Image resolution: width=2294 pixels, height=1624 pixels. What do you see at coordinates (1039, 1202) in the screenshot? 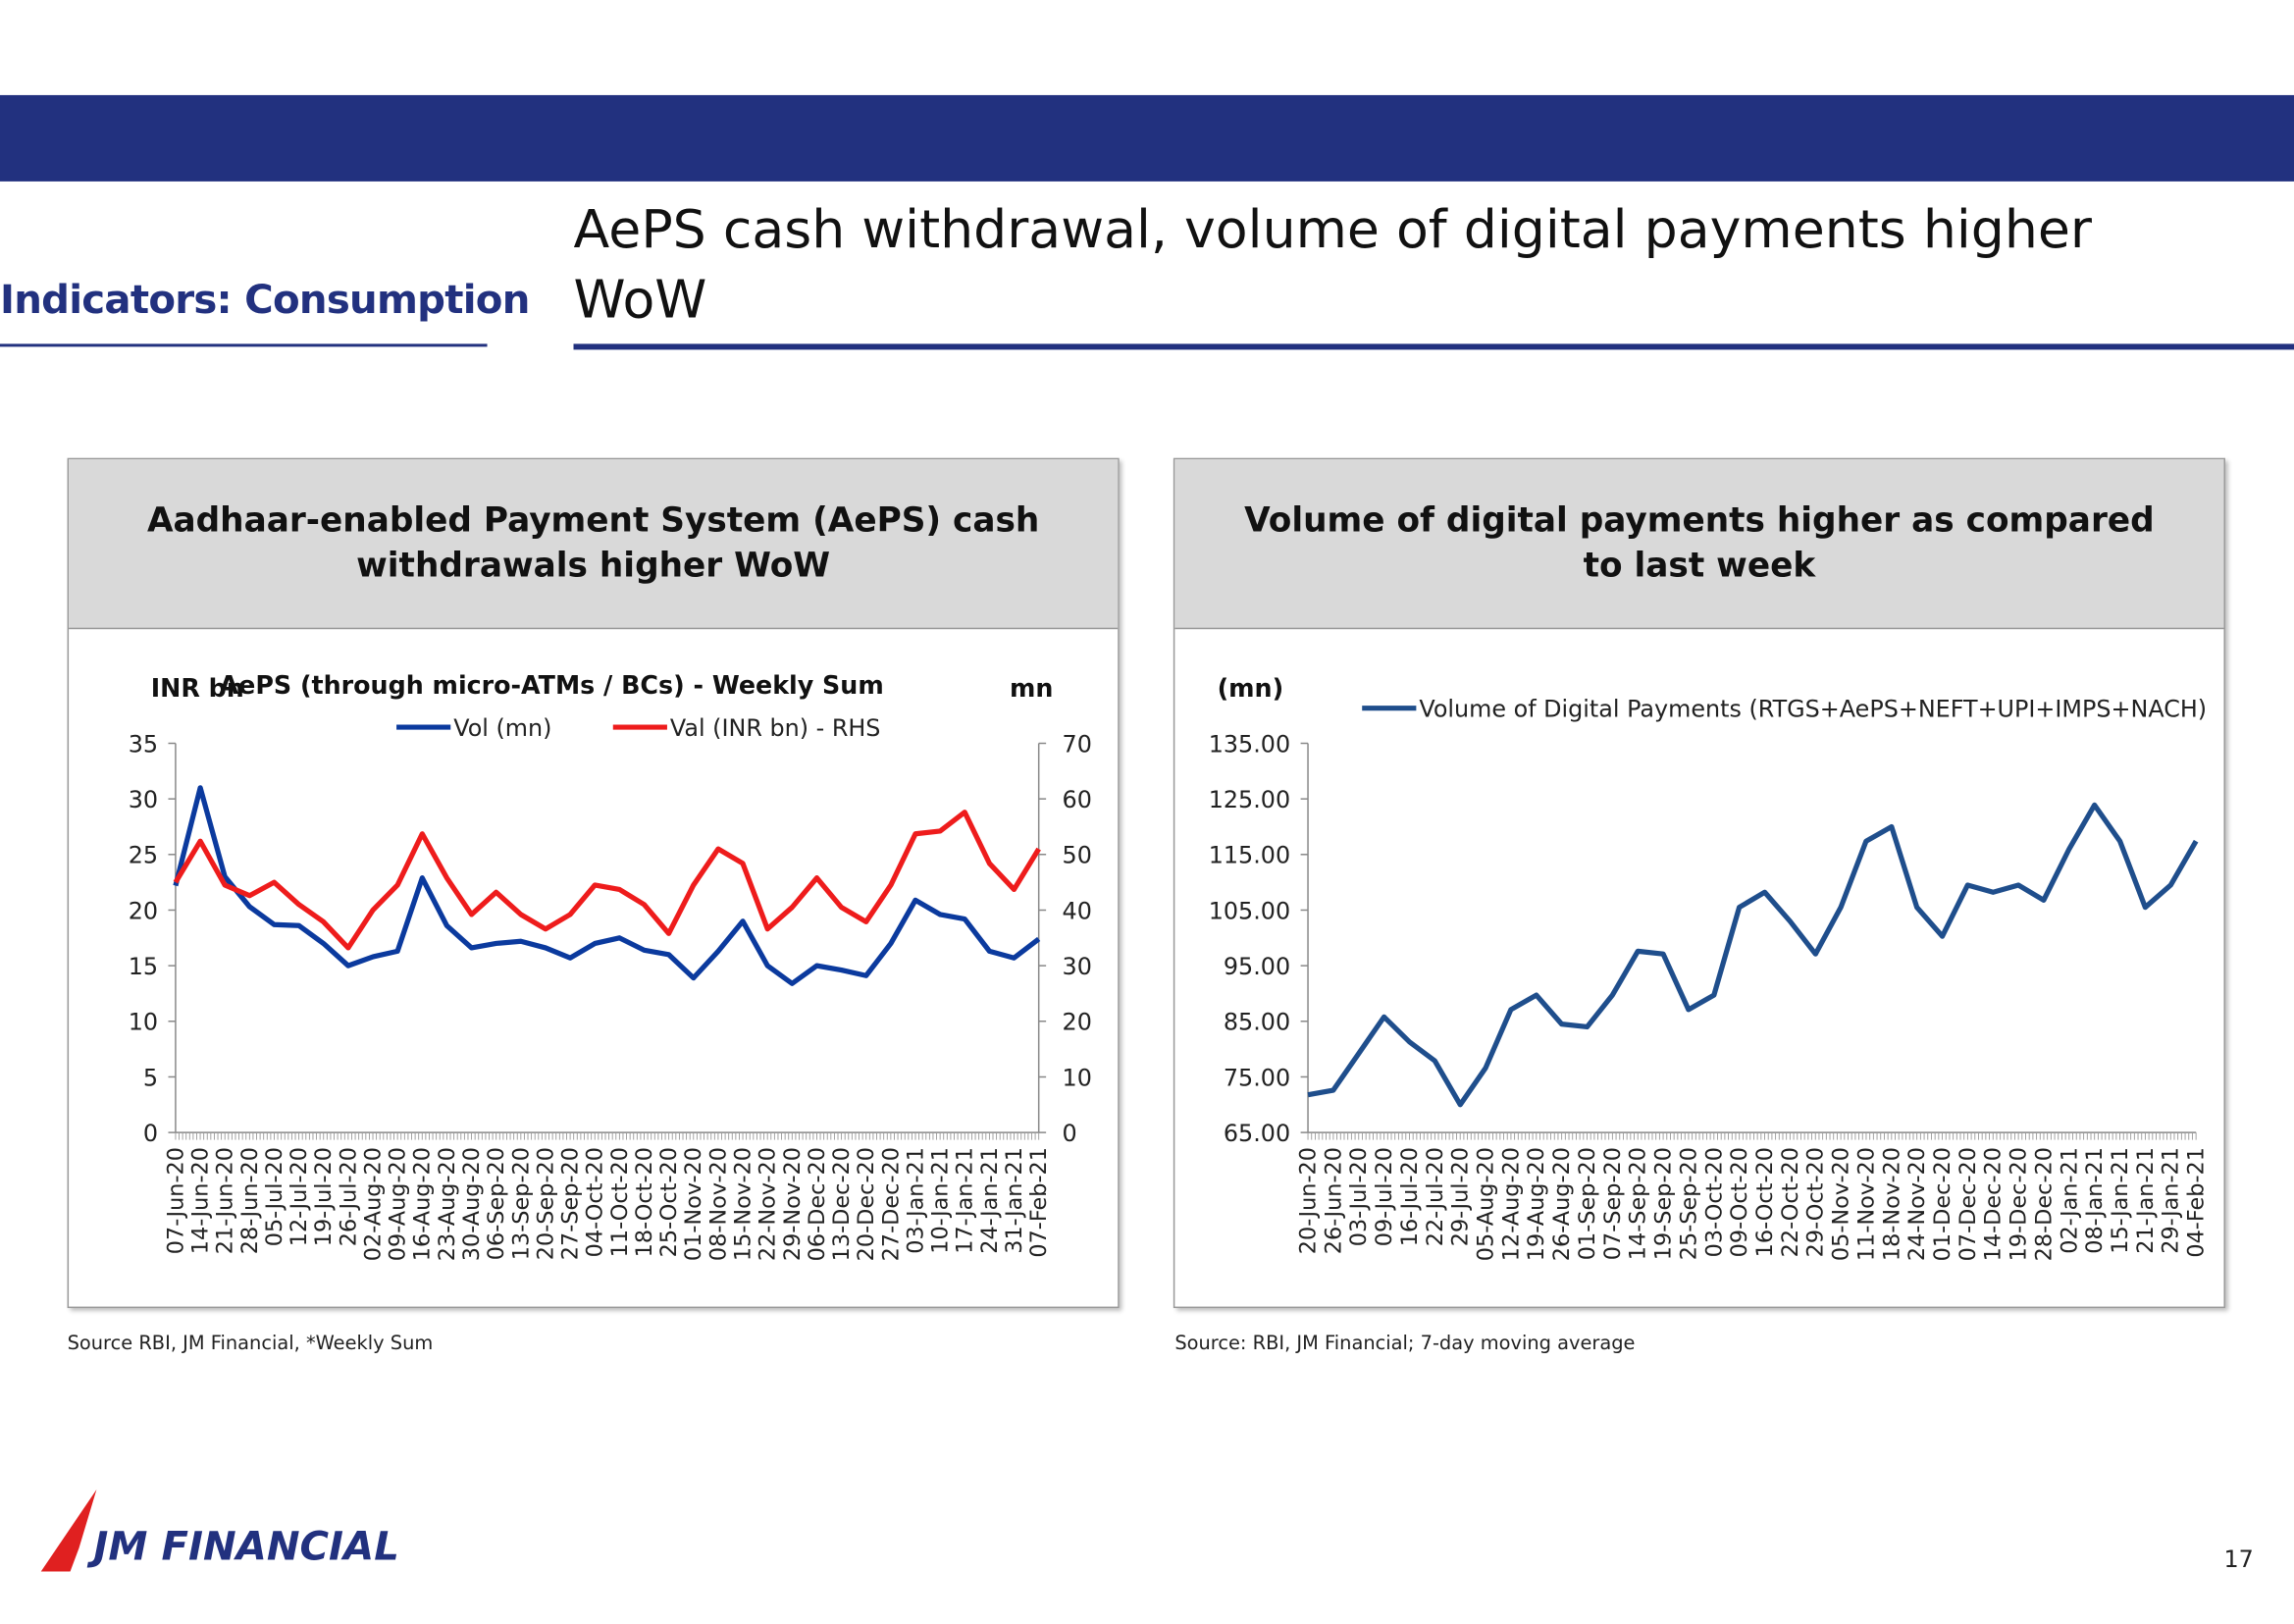
I see `x-tick-label: 07-Feb-21` at bounding box center [1039, 1202].